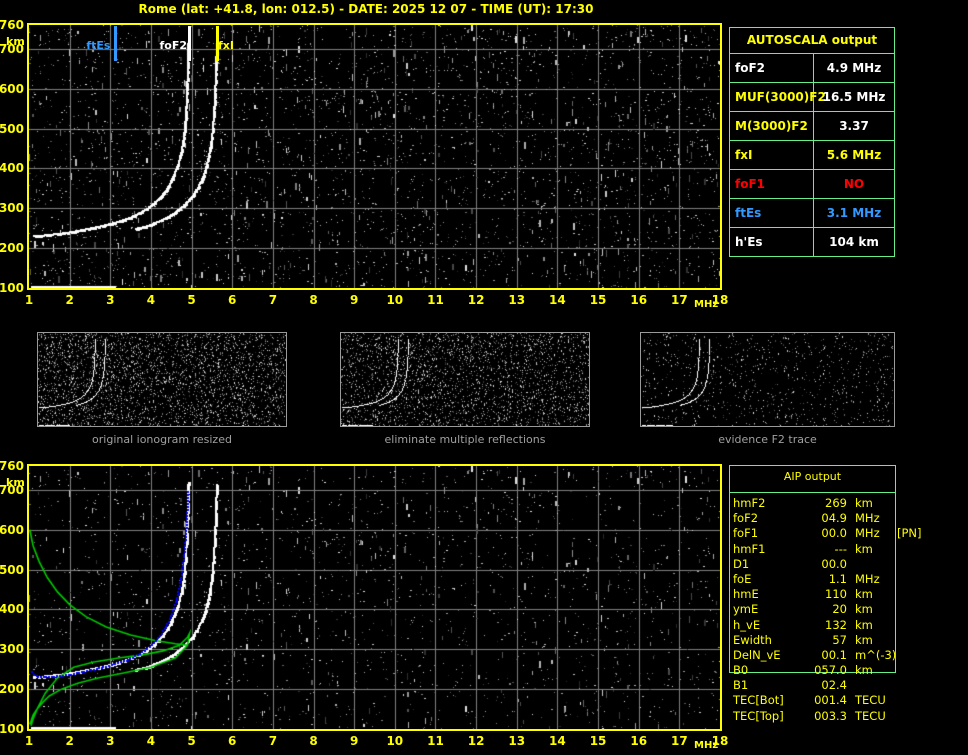 Image resolution: width=968 pixels, height=755 pixels. Describe the element at coordinates (834, 518) in the screenshot. I see `aip-value: 04.9` at that location.